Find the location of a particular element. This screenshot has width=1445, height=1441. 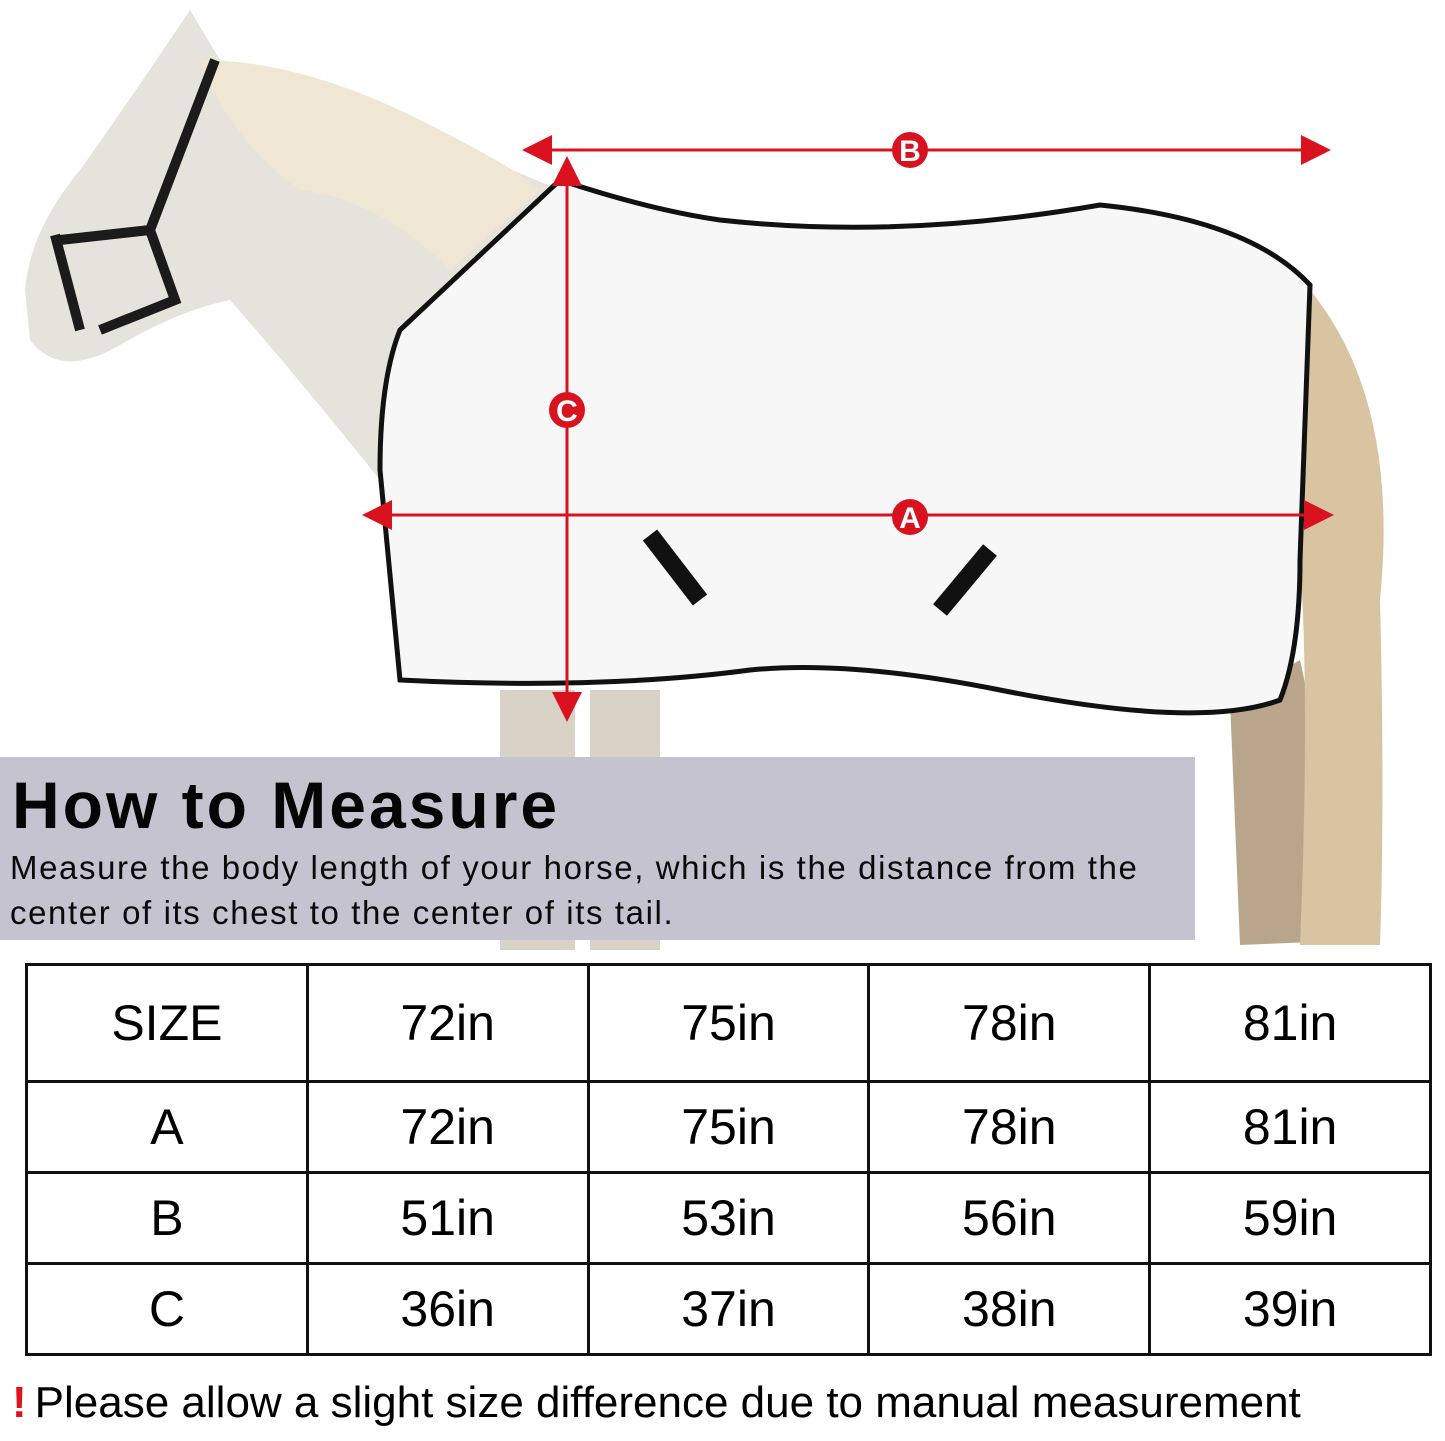

exclamation-icon: ! is located at coordinates (19, 1402).